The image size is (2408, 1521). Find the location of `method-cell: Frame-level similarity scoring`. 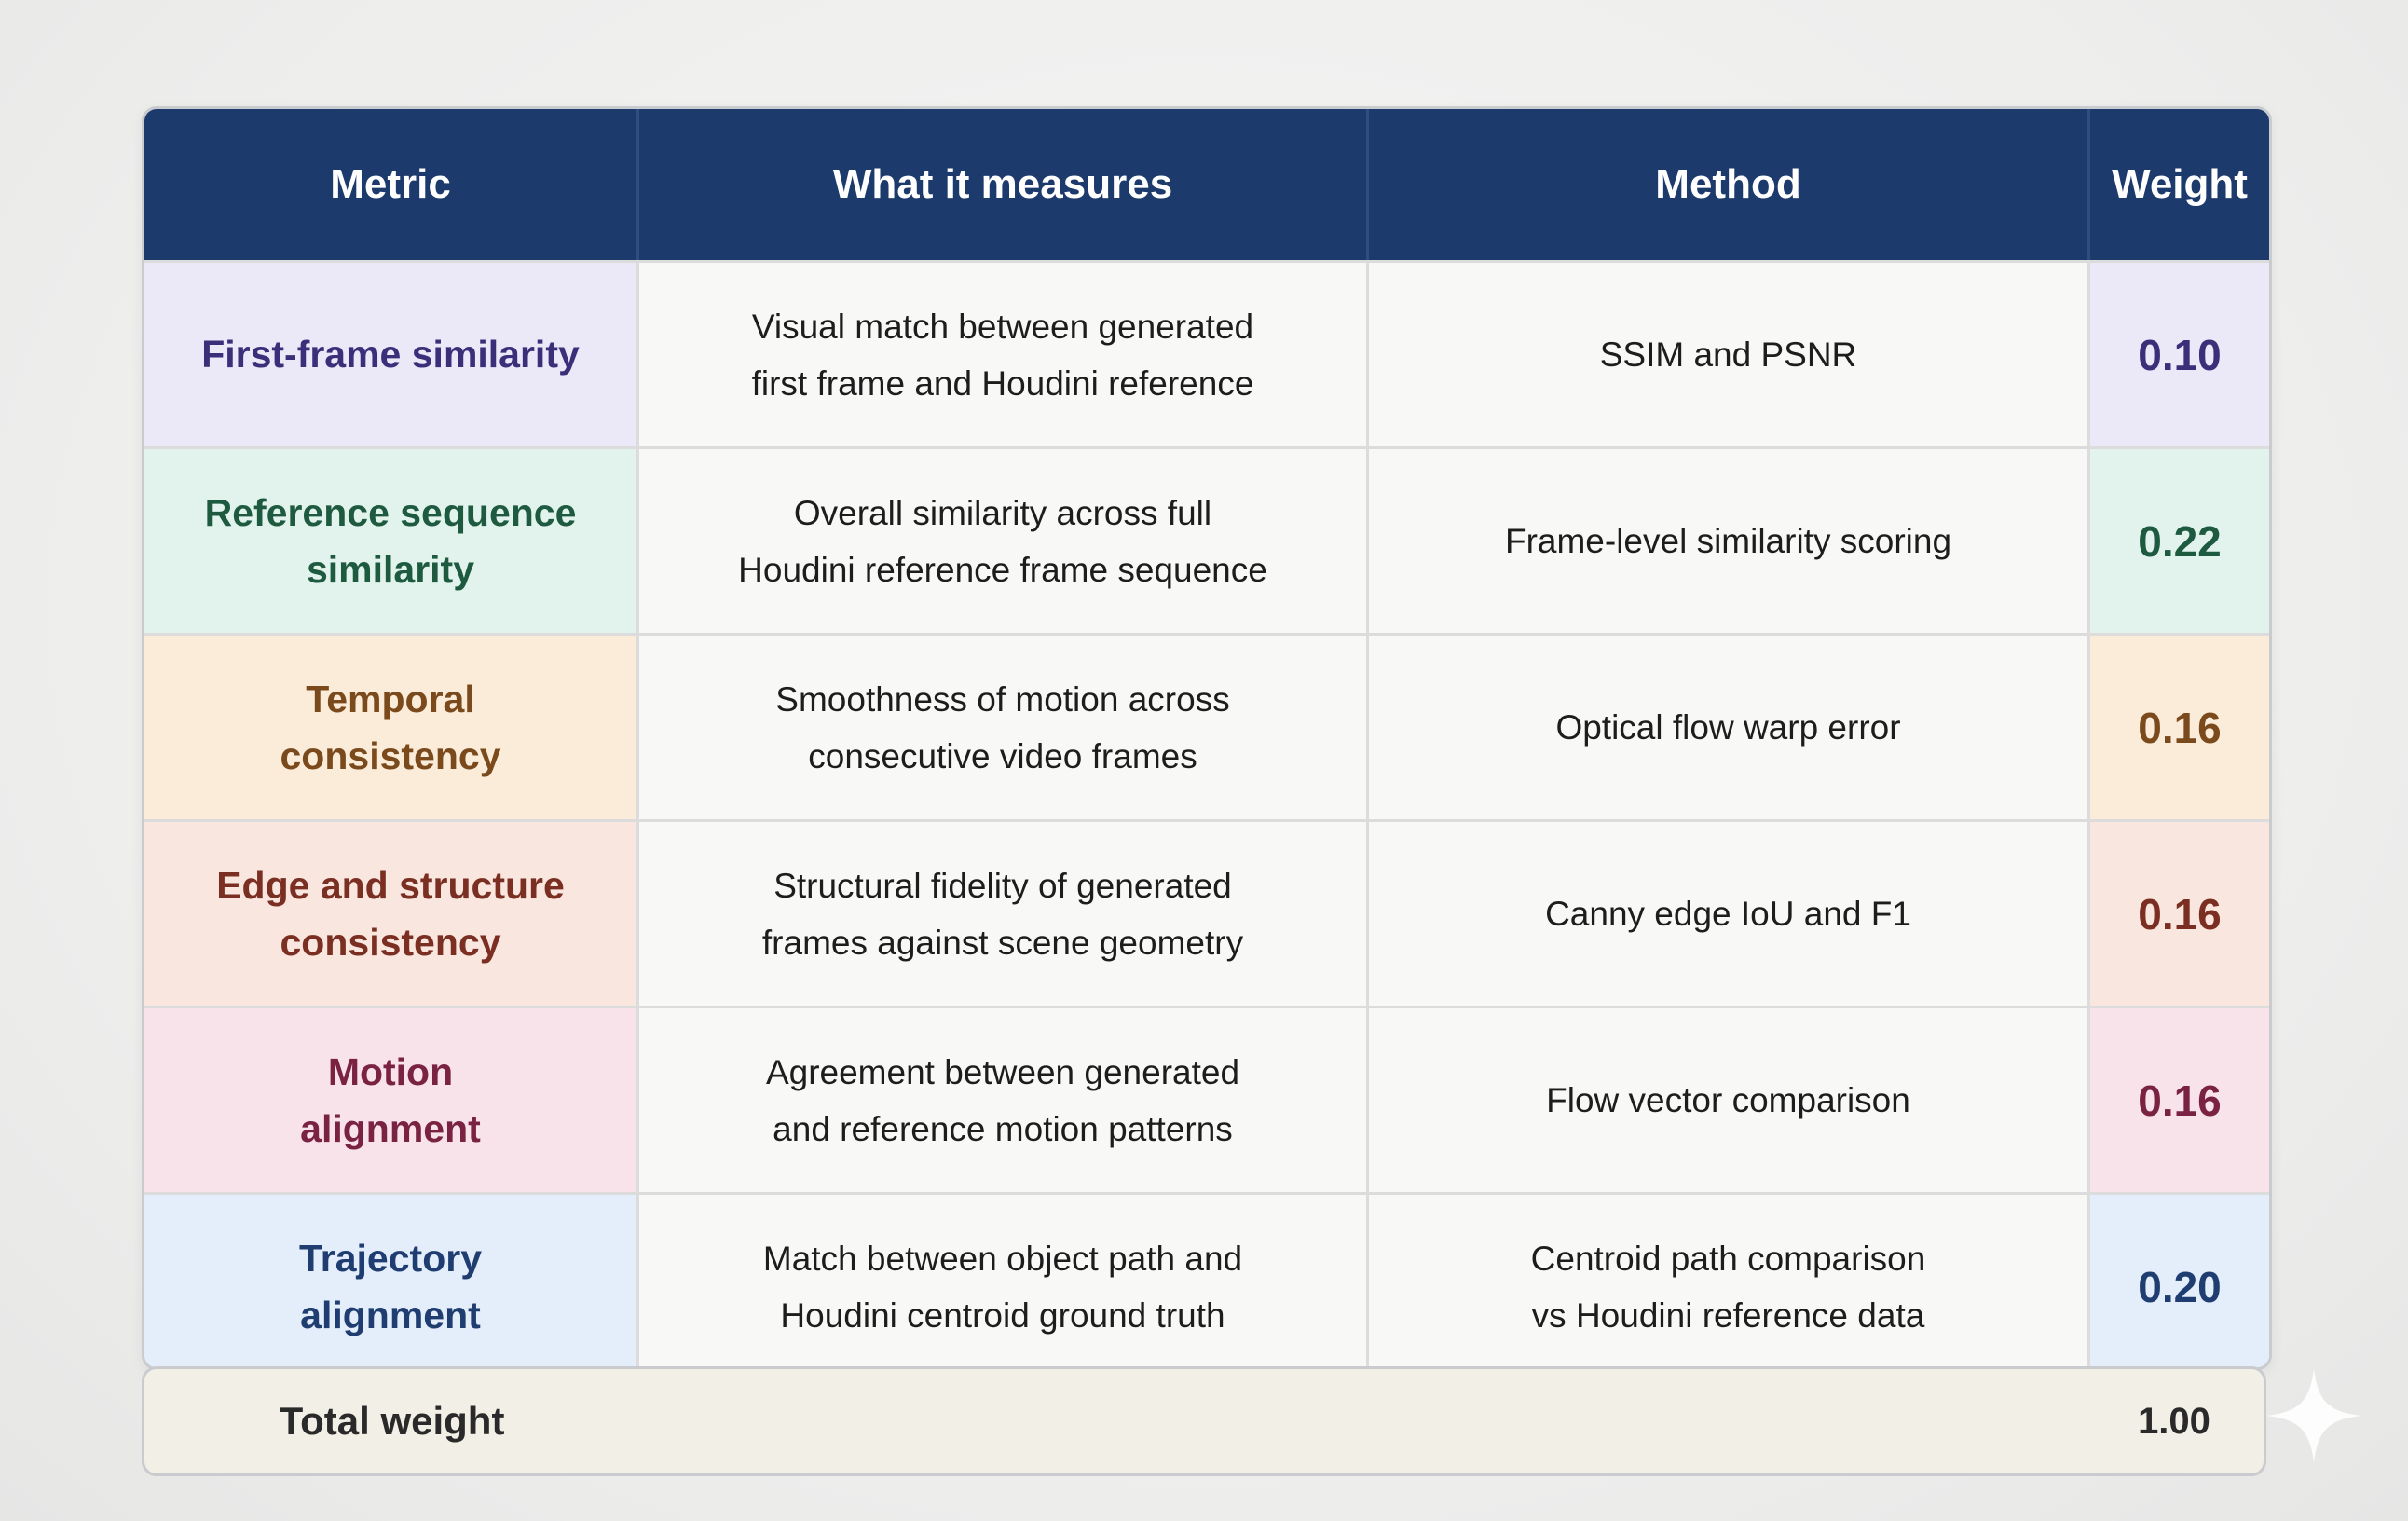

method-cell: Frame-level similarity scoring is located at coordinates (1729, 541).